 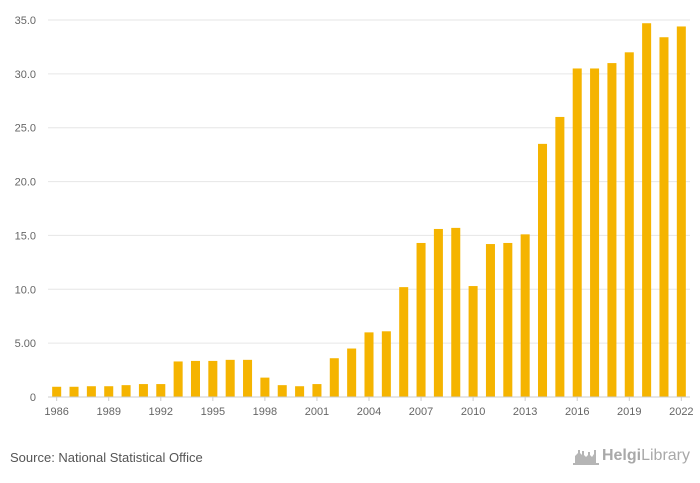 What do you see at coordinates (621, 455) in the screenshot?
I see `logo-text-bold: Helgi` at bounding box center [621, 455].